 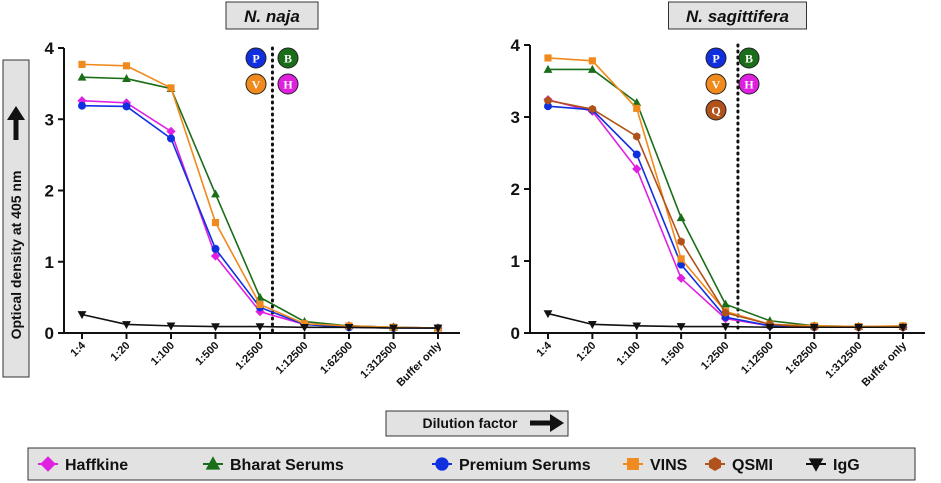 What do you see at coordinates (669, 465) in the screenshot?
I see `legend-label: VINS` at bounding box center [669, 465].